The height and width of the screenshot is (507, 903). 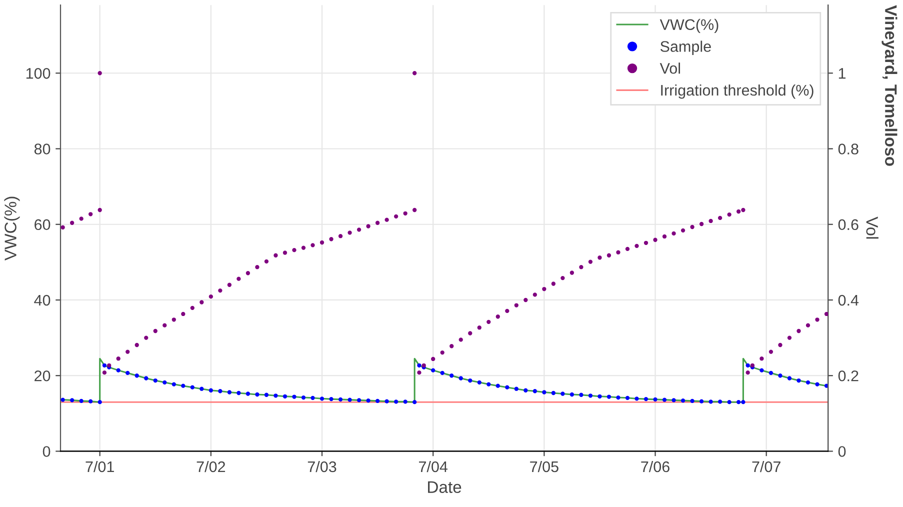 What do you see at coordinates (42, 149) in the screenshot?
I see `y-tick-label: 80` at bounding box center [42, 149].